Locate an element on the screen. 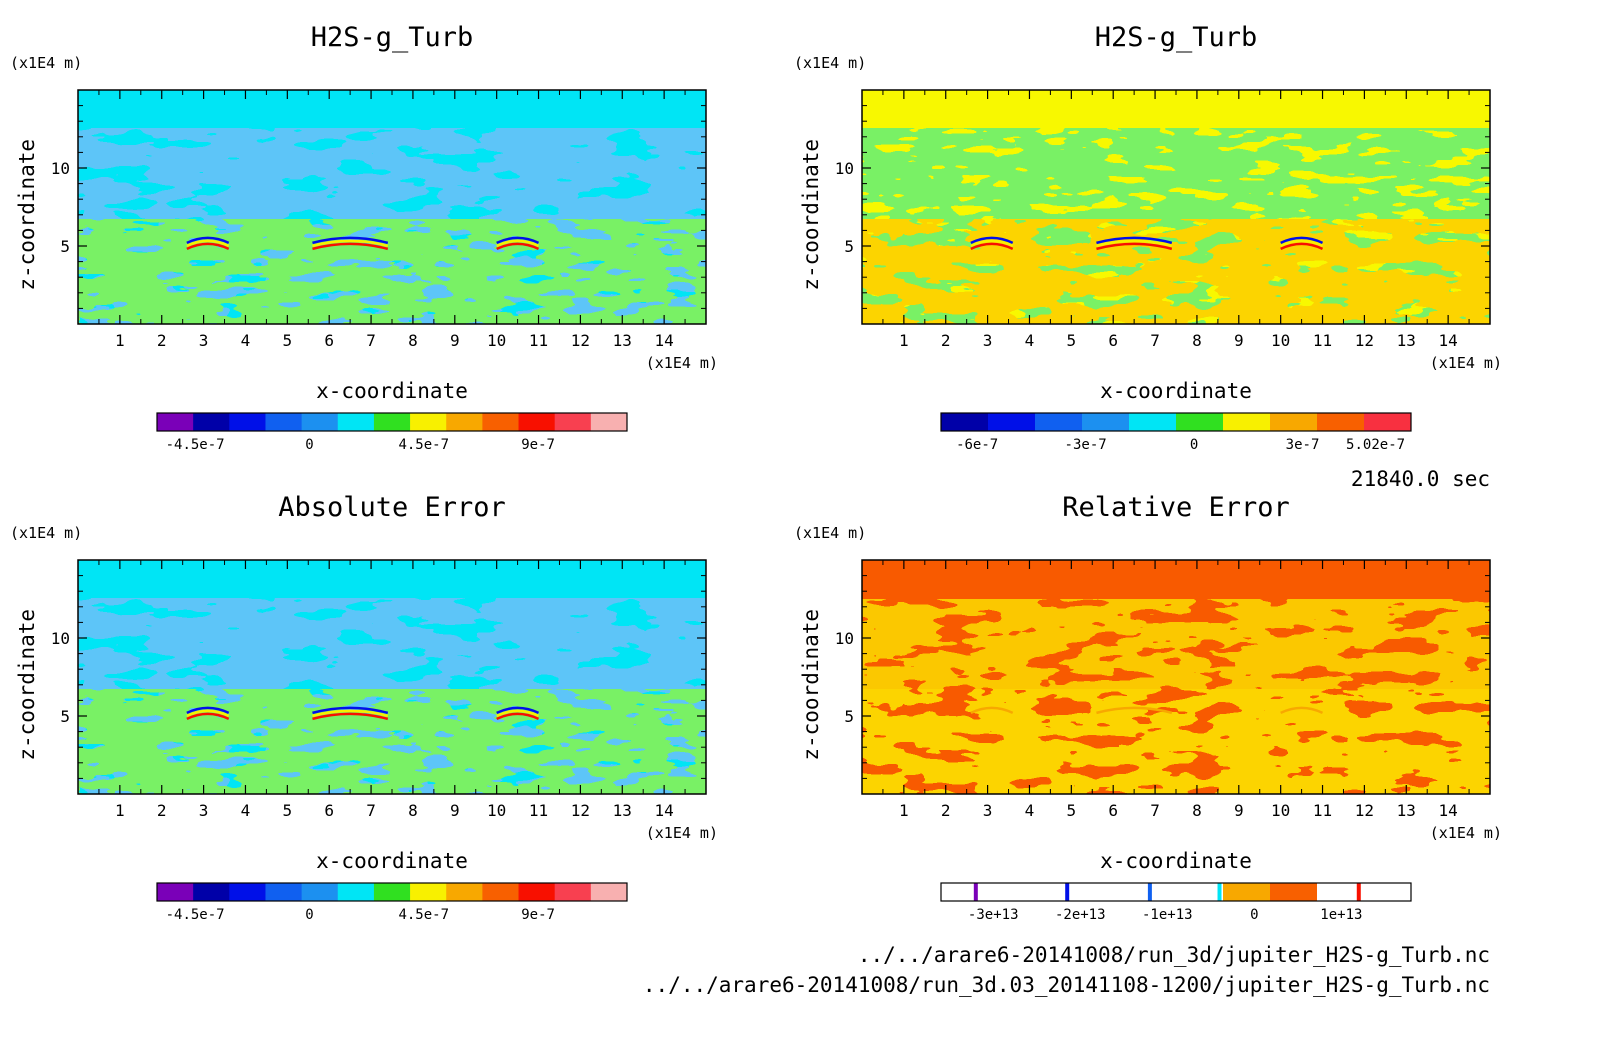  colorbar-tick-label: 3e-7 is located at coordinates (1303, 445).